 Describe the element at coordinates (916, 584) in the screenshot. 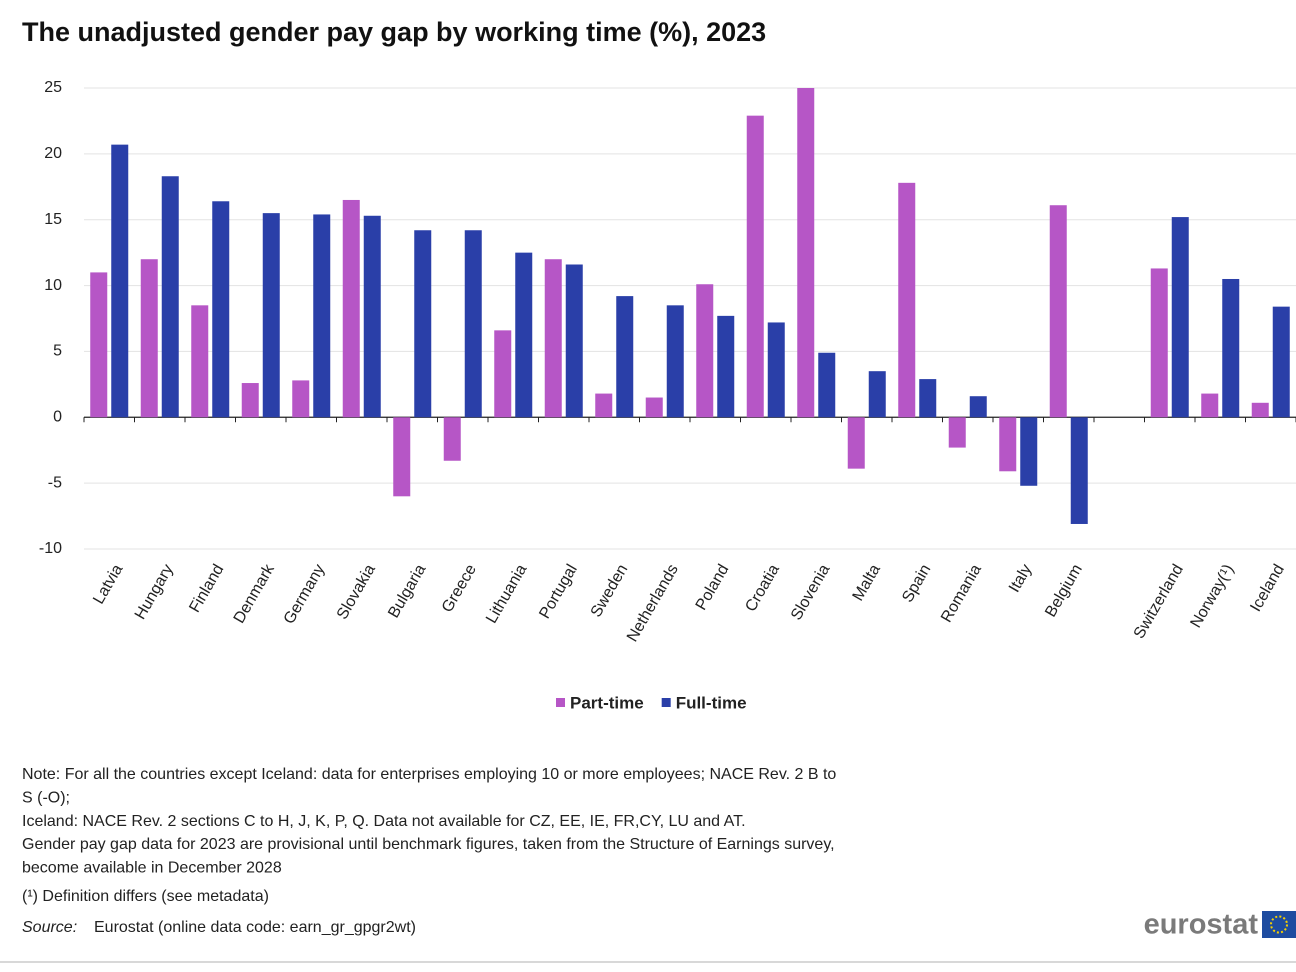

I see `x-tick-label: Spain` at that location.